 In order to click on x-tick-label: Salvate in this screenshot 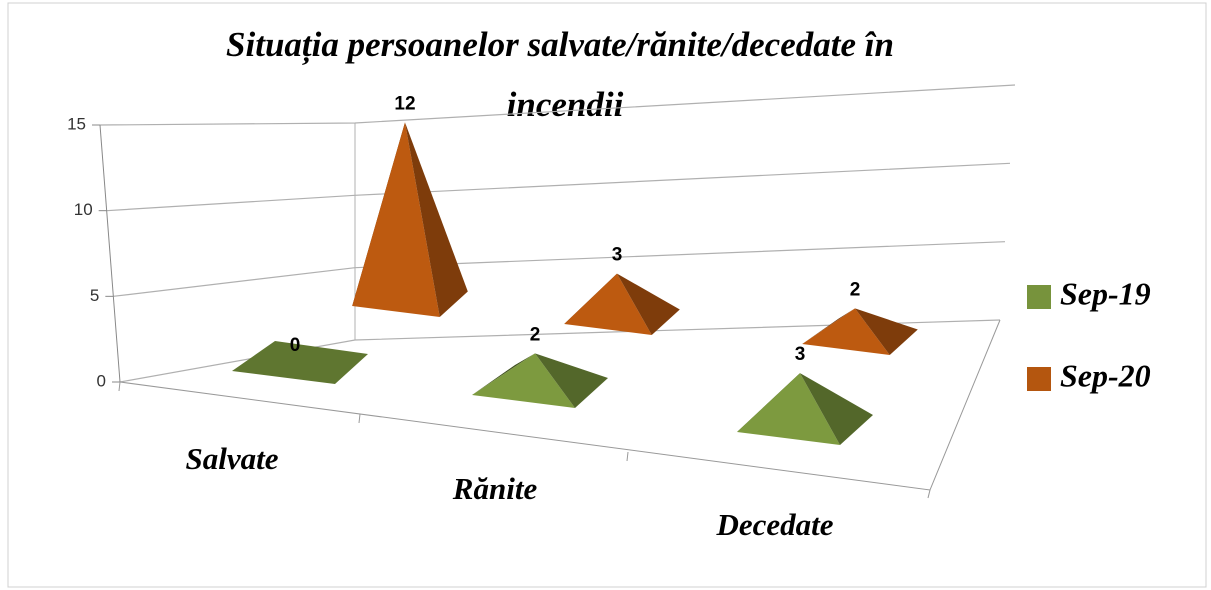, I will do `click(232, 458)`.